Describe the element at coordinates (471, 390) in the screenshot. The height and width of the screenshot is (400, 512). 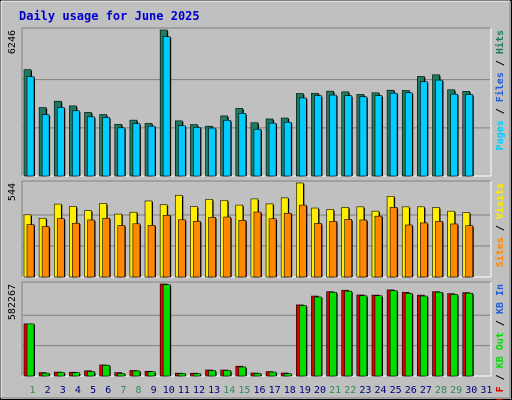
I see `x-tick-label-day-30: 30` at that location.